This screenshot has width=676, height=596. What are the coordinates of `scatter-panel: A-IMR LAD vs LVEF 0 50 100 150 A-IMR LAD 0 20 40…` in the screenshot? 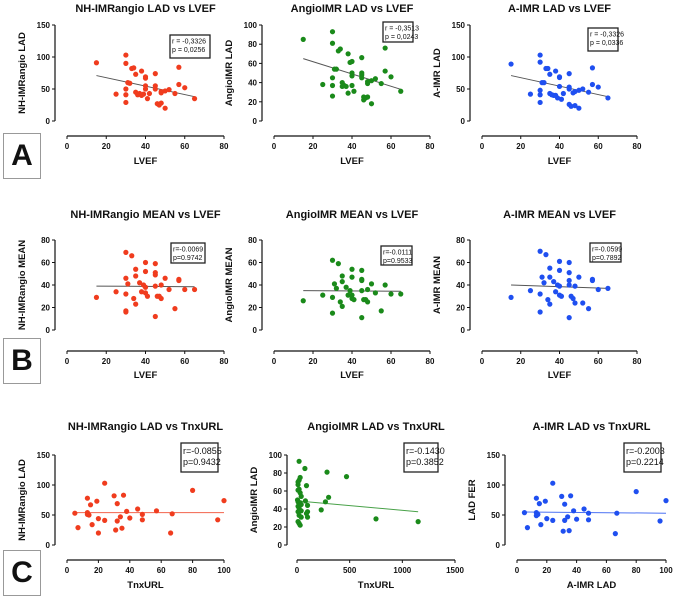 It's located at (537, 85).